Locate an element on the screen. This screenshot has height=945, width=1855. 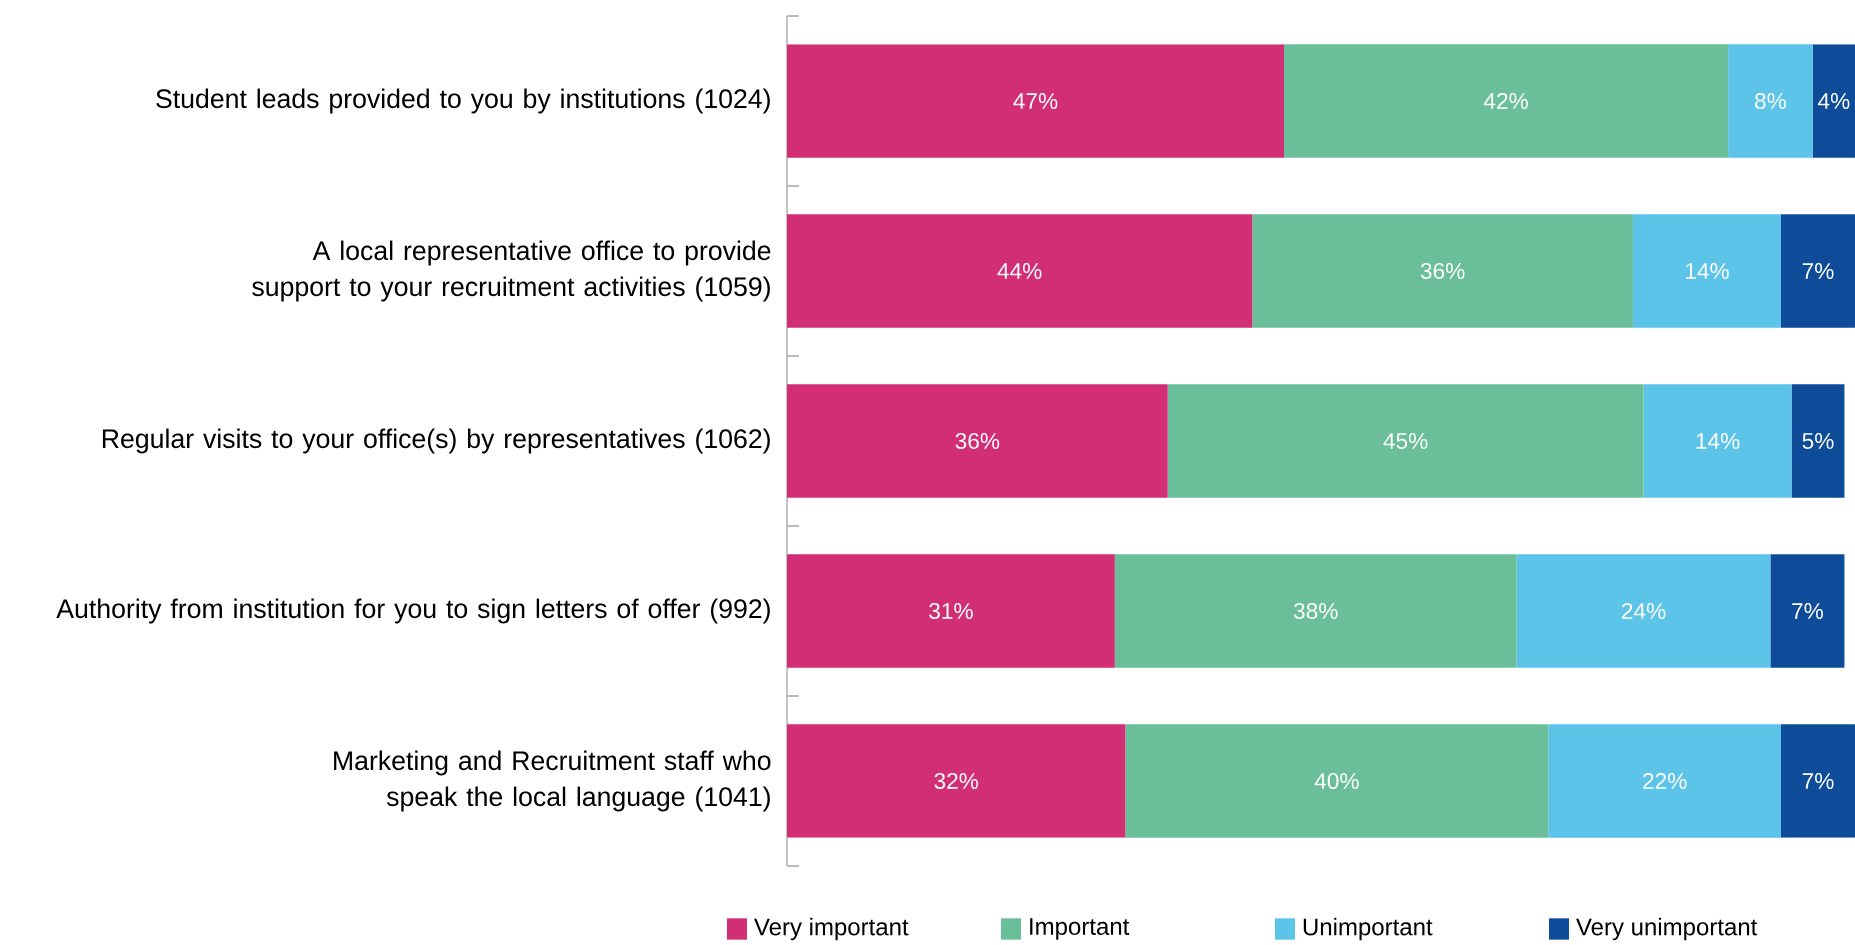
data-label: 31% is located at coordinates (951, 611).